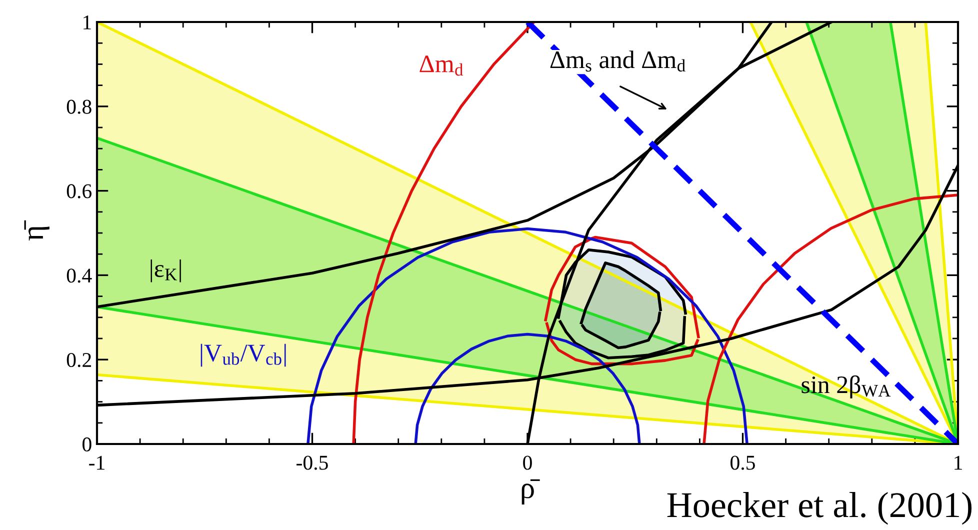  Describe the element at coordinates (87, 22) in the screenshot. I see `y-tick-label: 1` at that location.